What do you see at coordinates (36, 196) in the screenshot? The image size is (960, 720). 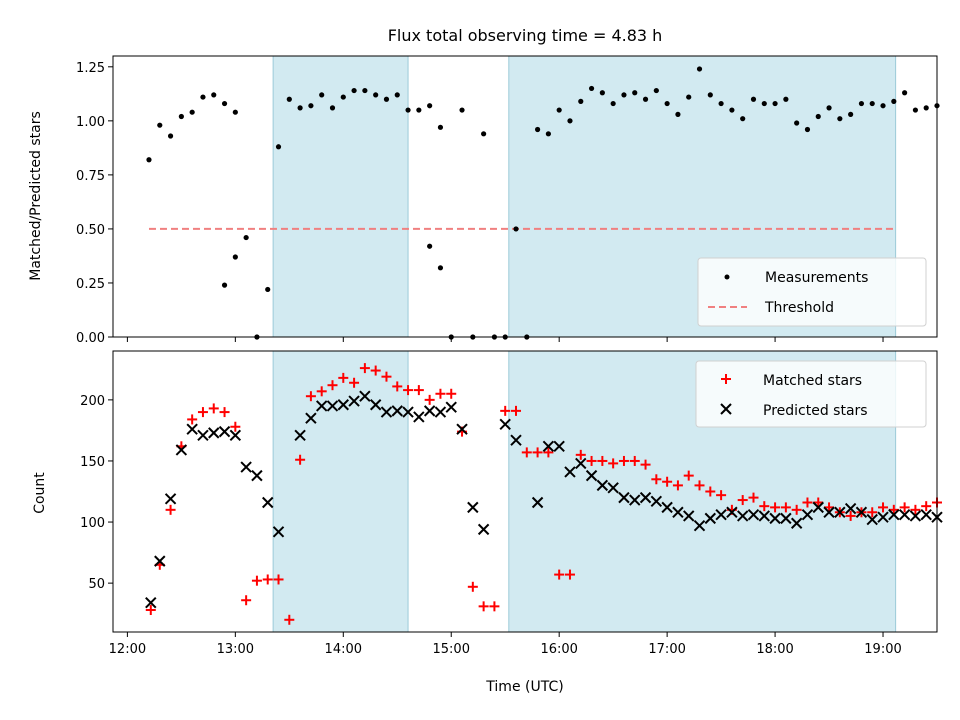 I see `top-y-axis-label: Matched/Predicted stars` at bounding box center [36, 196].